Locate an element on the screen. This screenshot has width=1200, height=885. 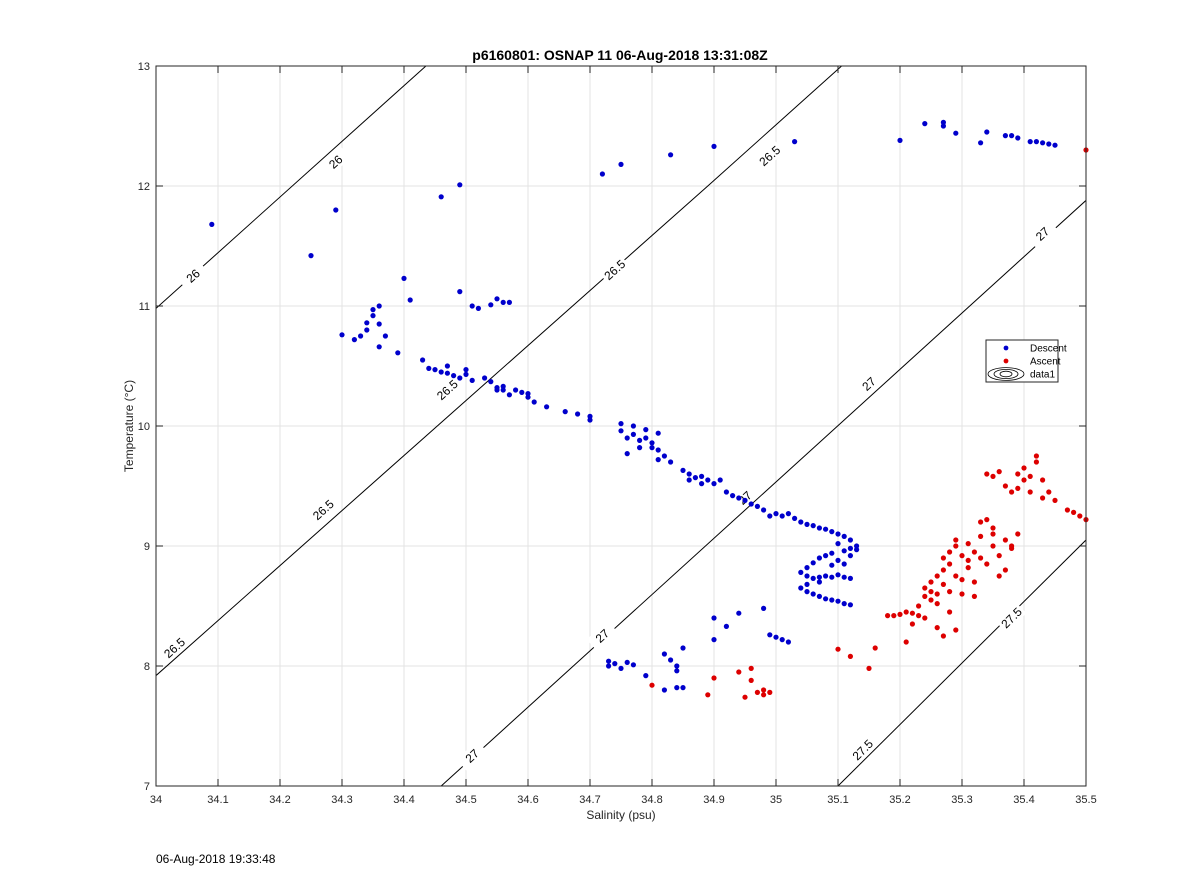
x-tick-label: 34.3 is located at coordinates (341, 800).